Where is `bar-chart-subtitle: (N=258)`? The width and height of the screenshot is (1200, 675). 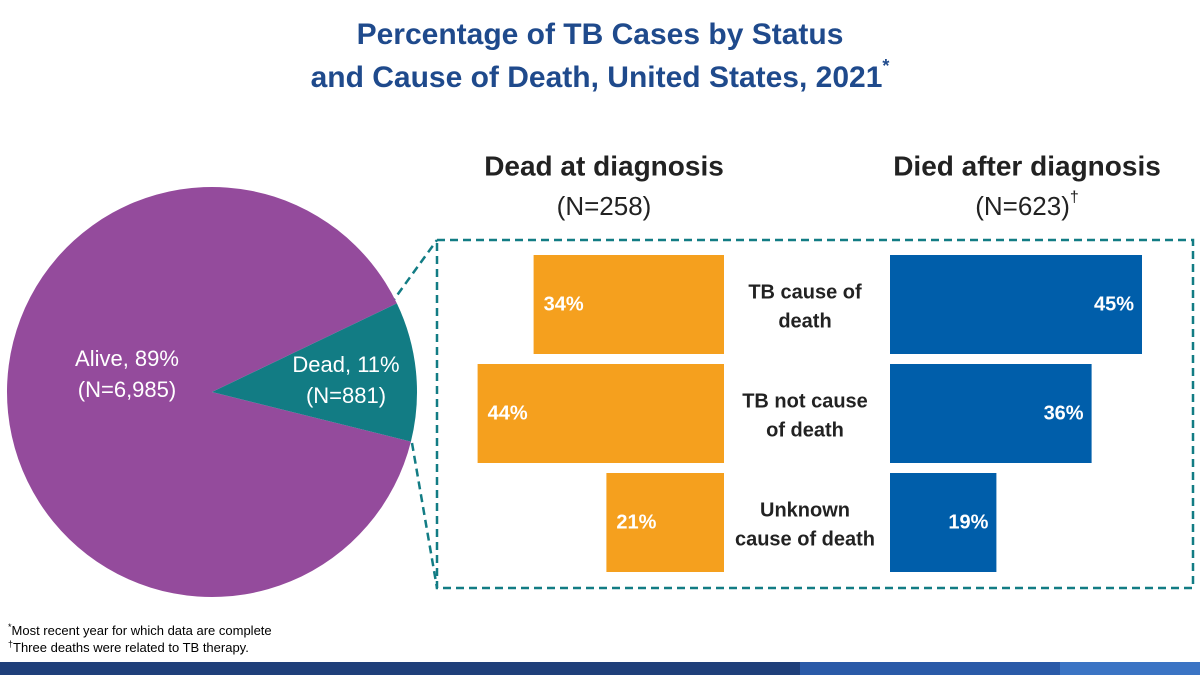 bar-chart-subtitle: (N=258) is located at coordinates (604, 206).